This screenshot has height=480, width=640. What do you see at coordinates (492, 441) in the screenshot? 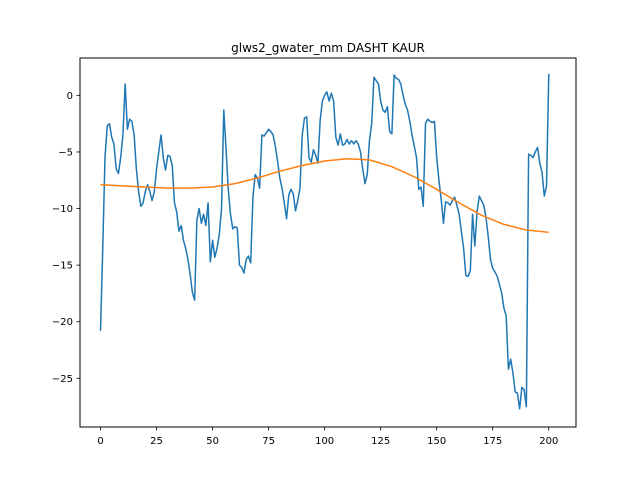
I see `x-tick-label: 175` at bounding box center [492, 441].